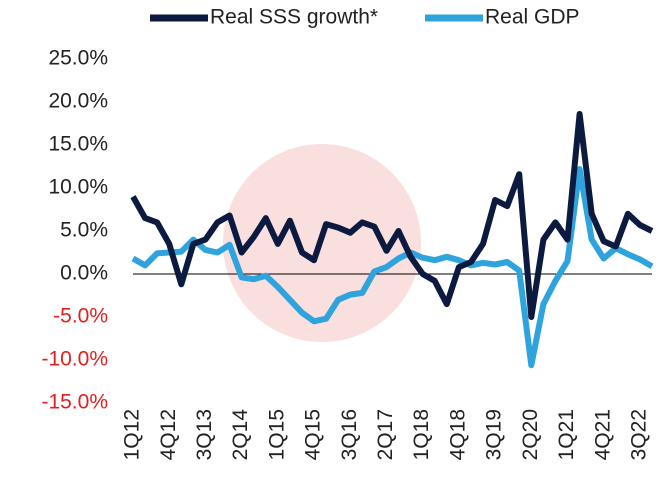  What do you see at coordinates (638, 434) in the screenshot?
I see `x-tick-label: 3Q22` at bounding box center [638, 434].